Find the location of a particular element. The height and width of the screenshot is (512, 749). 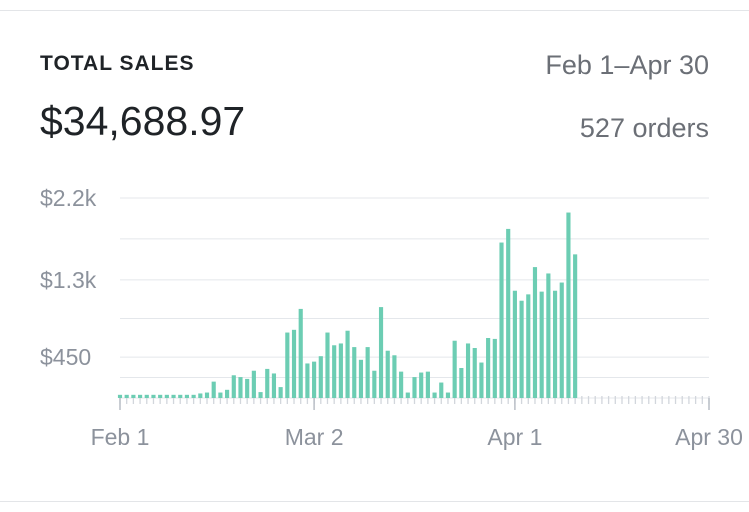

order-count: 527 orders is located at coordinates (644, 128).